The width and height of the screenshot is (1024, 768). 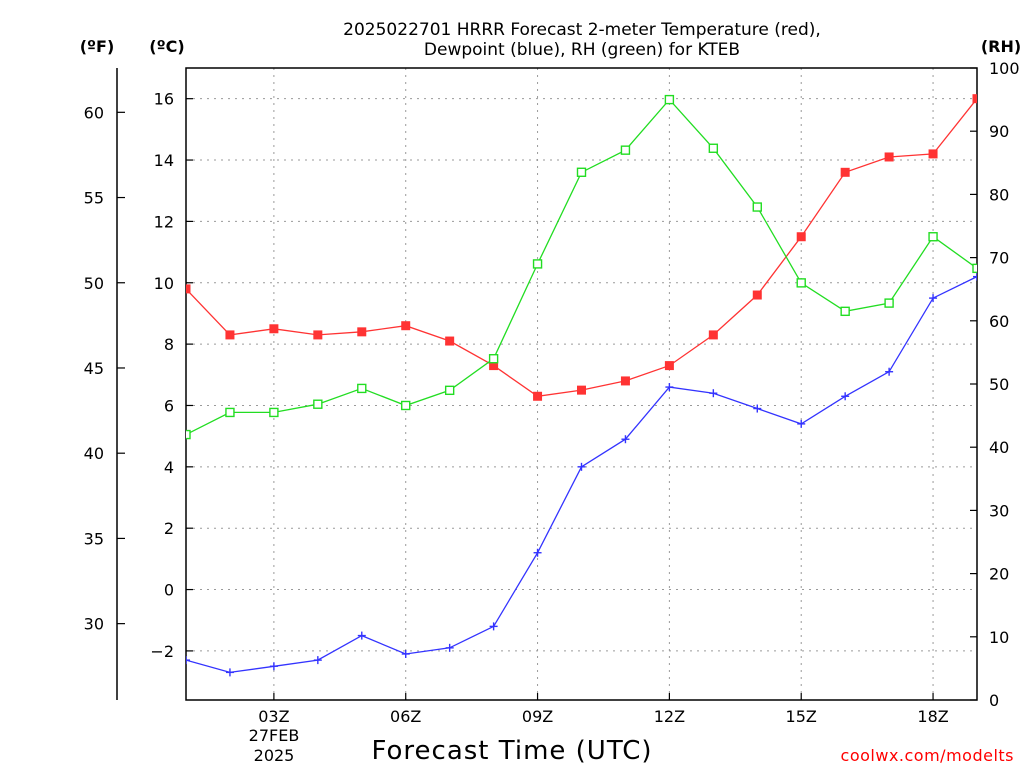 I want to click on rh-tick-label: 50, so click(x=999, y=384).